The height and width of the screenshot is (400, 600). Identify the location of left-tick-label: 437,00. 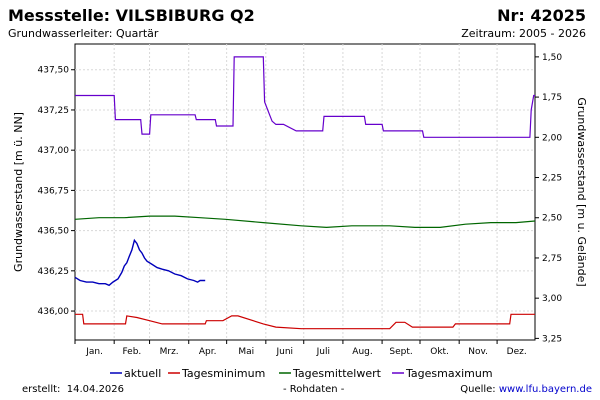
(54, 151).